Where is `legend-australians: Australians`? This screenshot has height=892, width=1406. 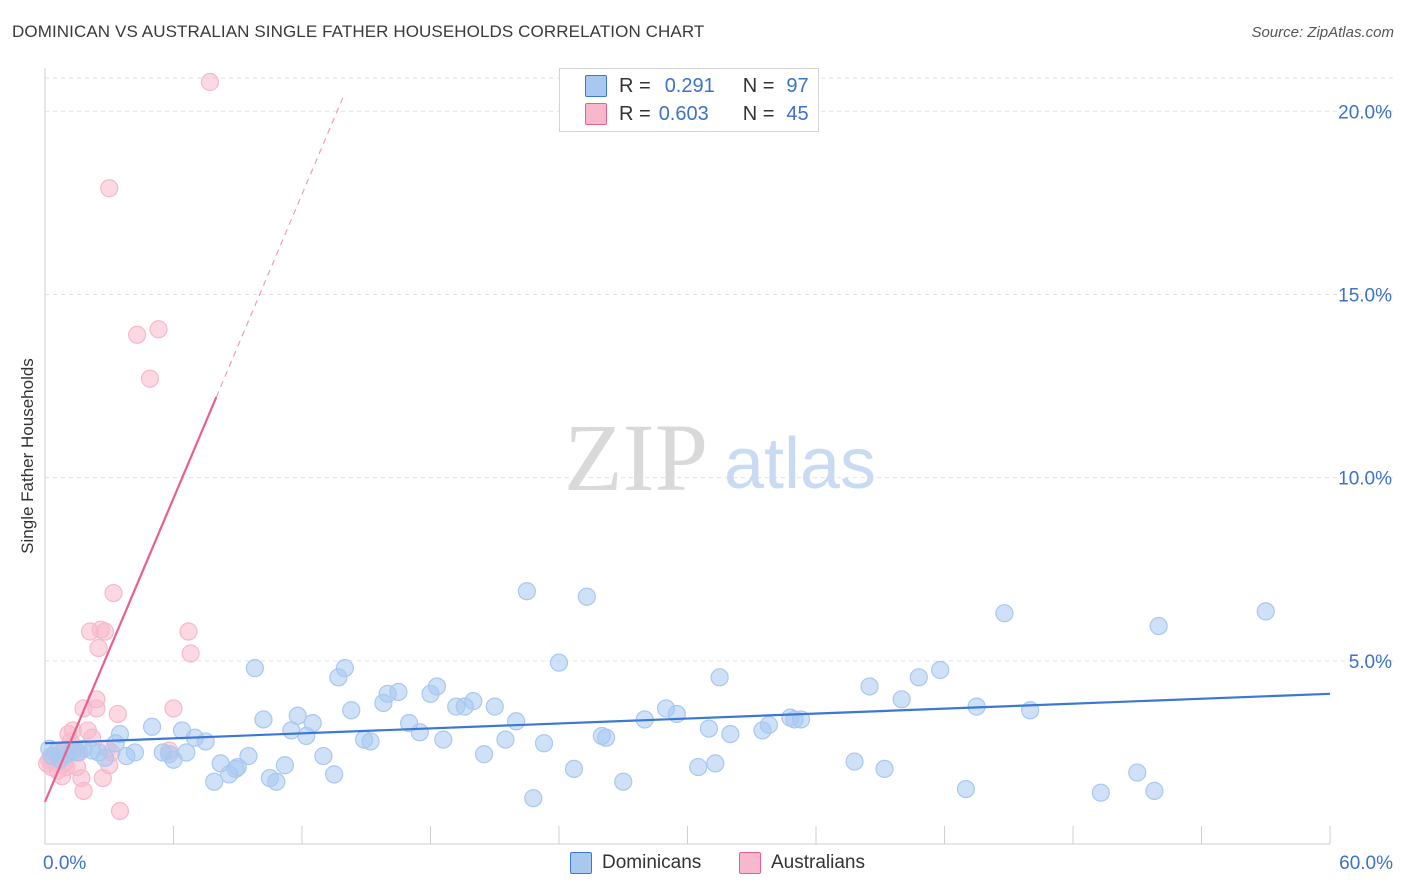 legend-australians: Australians is located at coordinates (802, 863).